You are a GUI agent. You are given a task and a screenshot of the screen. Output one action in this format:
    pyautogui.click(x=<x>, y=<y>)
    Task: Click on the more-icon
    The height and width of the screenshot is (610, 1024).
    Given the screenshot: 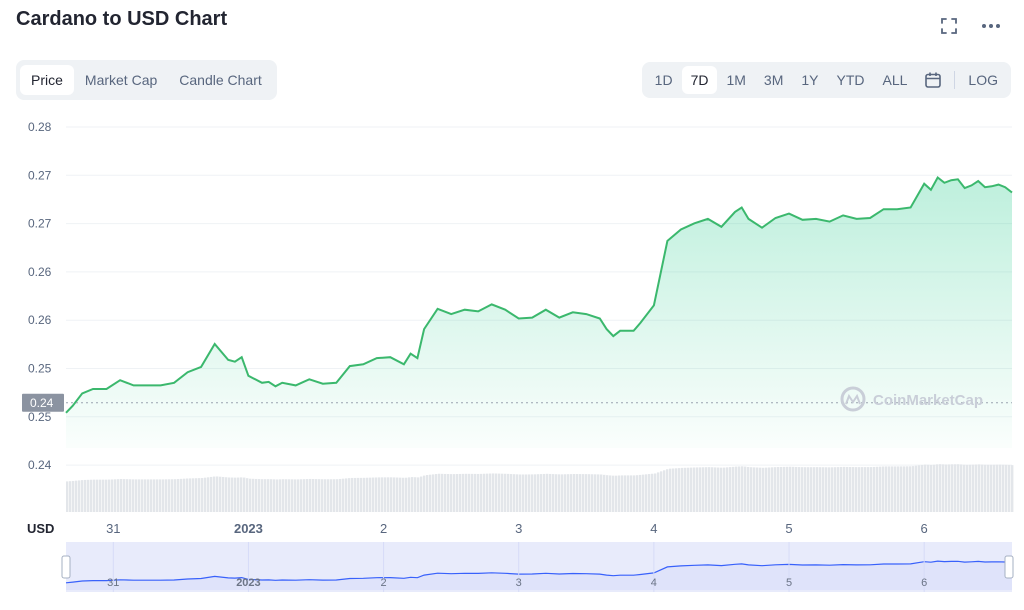 What is the action you would take?
    pyautogui.click(x=991, y=26)
    